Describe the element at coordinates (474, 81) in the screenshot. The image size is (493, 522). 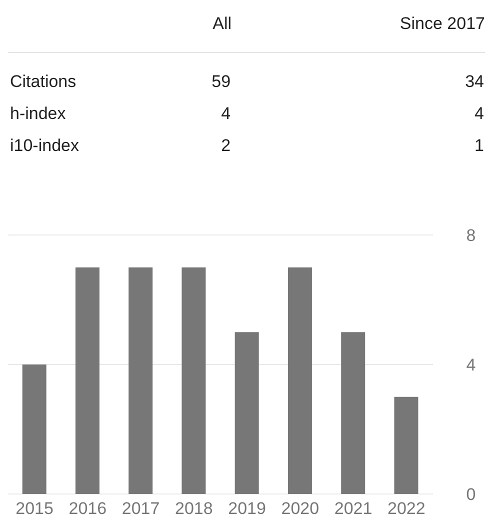
I see `text: 34` at that location.